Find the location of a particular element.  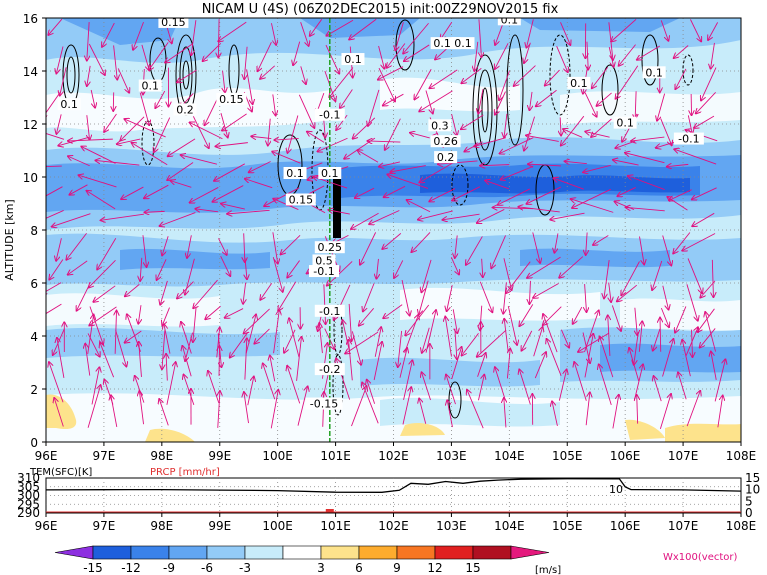

surface-x-tick-label: 98E is located at coordinates (161, 526).